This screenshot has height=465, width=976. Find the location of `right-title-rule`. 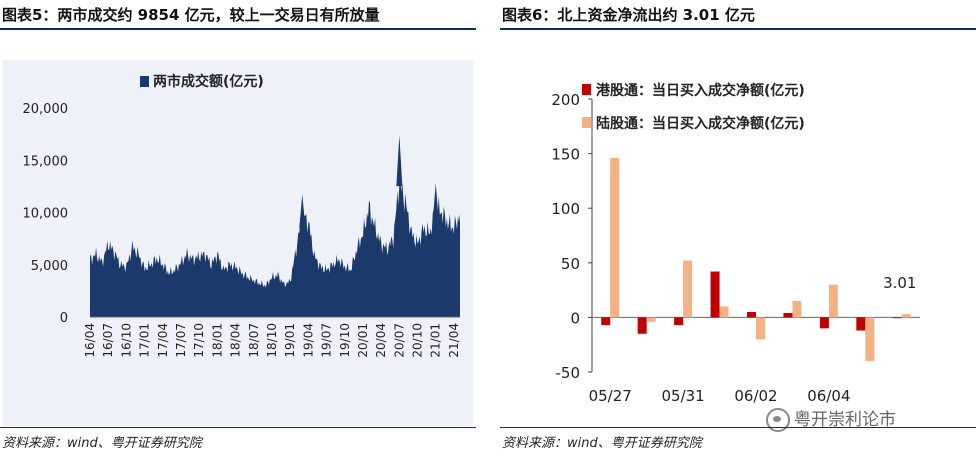

right-title-rule is located at coordinates (738, 29).